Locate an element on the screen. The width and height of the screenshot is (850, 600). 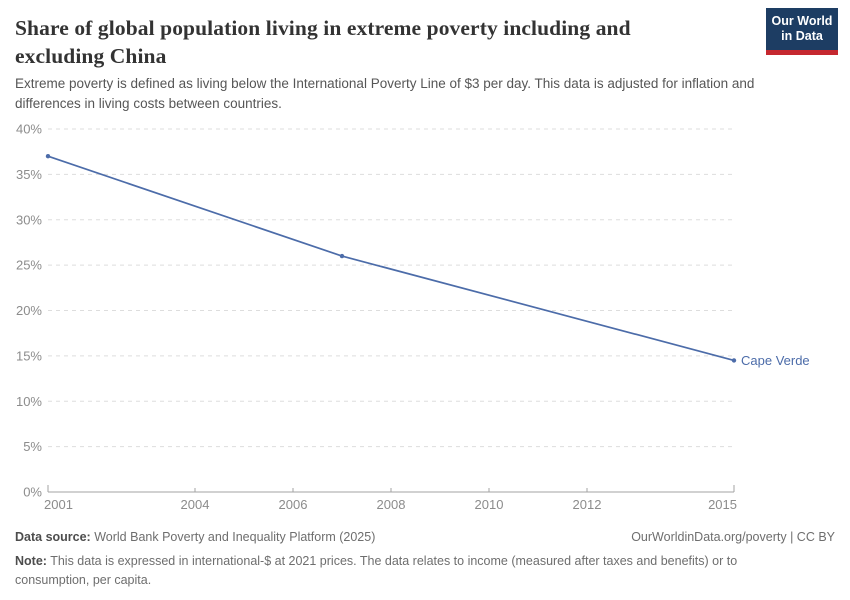
x-tick-label: 2012 is located at coordinates (587, 504).